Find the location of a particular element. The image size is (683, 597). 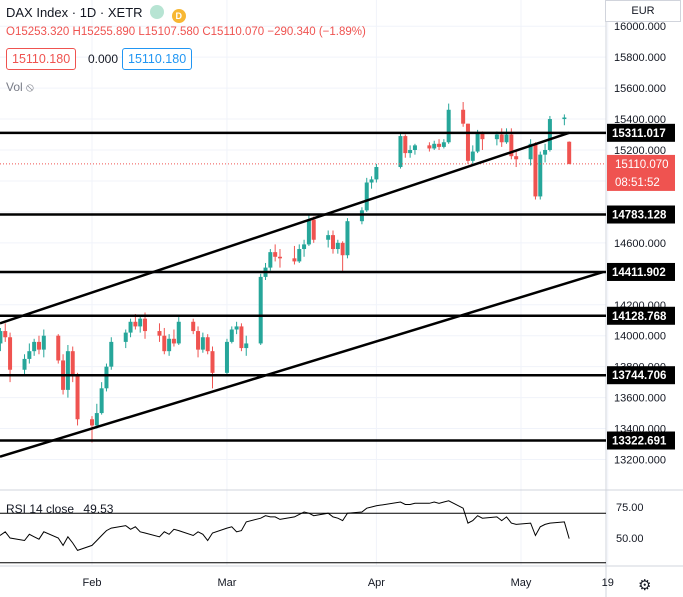

price-tick-label: 15400.000 is located at coordinates (640, 120).